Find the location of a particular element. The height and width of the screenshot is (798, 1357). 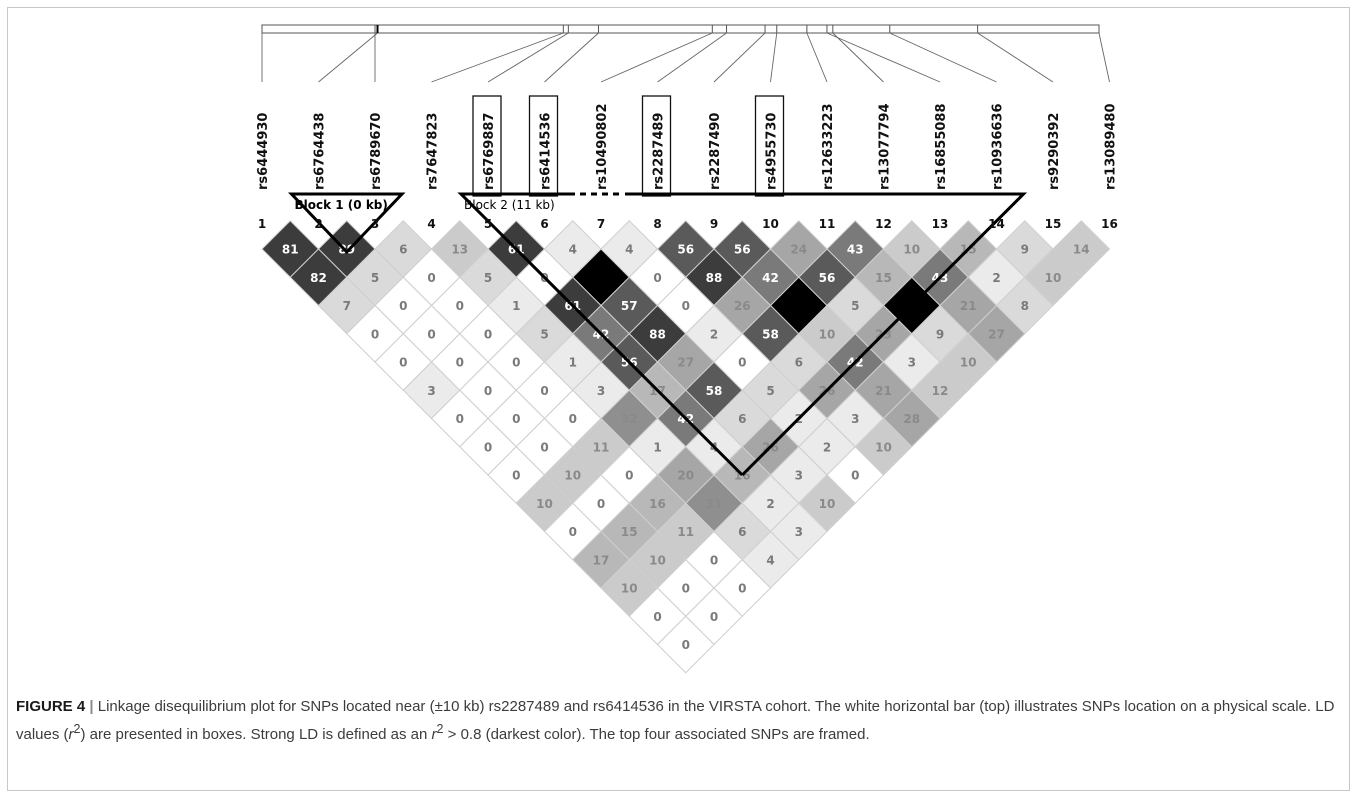

ld-cell is located at coordinates (685, 644).